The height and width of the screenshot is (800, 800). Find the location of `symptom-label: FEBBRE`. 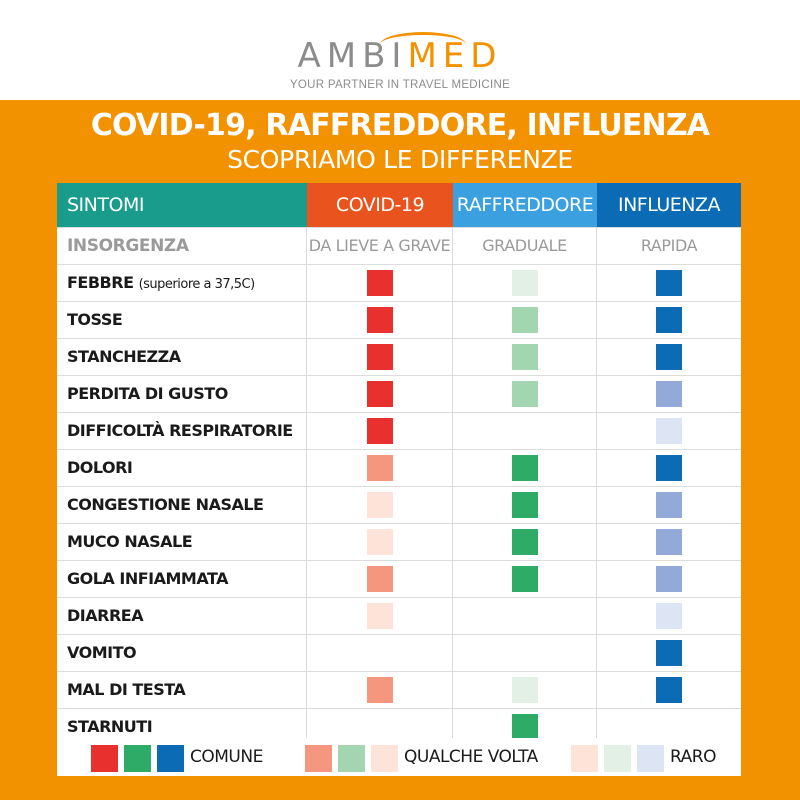

symptom-label: FEBBRE is located at coordinates (100, 282).